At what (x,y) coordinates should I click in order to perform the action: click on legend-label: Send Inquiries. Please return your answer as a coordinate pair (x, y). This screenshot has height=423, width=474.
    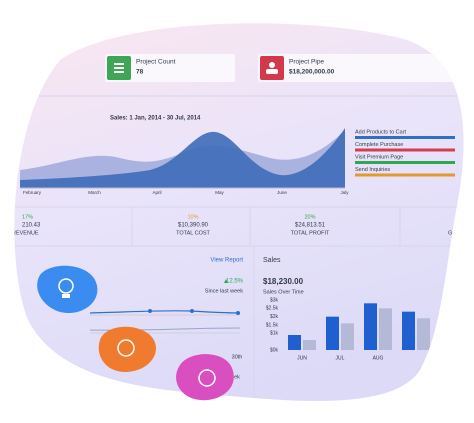
    Looking at the image, I should click on (372, 170).